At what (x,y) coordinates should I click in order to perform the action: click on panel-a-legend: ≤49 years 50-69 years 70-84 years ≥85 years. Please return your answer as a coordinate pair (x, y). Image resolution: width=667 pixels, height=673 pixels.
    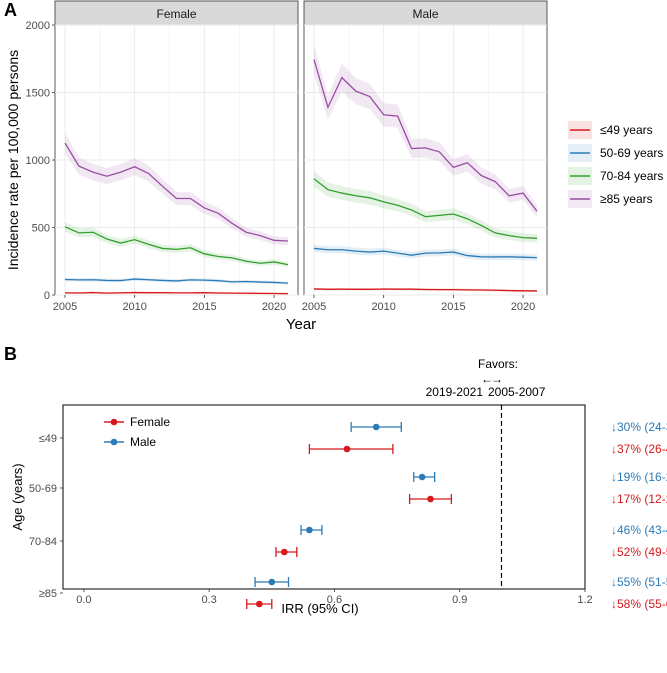
    Looking at the image, I should click on (615, 164).